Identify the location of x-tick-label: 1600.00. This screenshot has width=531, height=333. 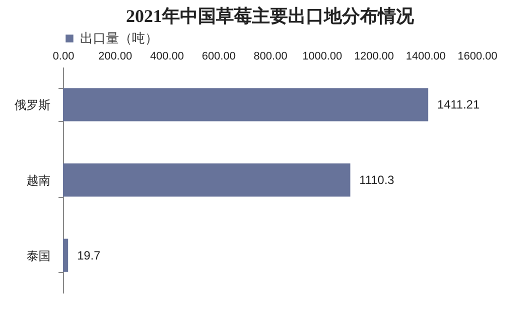
(478, 56).